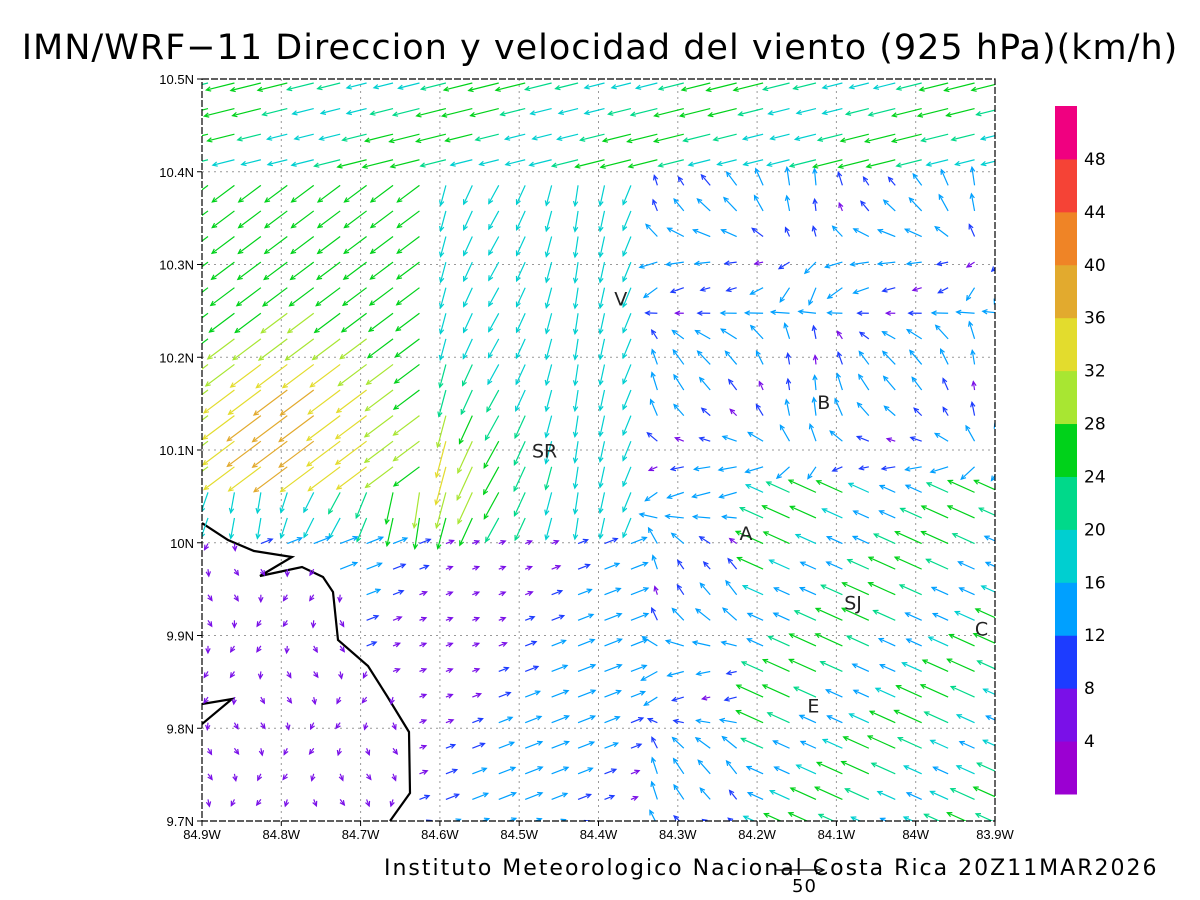 The width and height of the screenshot is (1200, 900). Describe the element at coordinates (995, 834) in the screenshot. I see `lon-tick-label: 83.9W` at that location.